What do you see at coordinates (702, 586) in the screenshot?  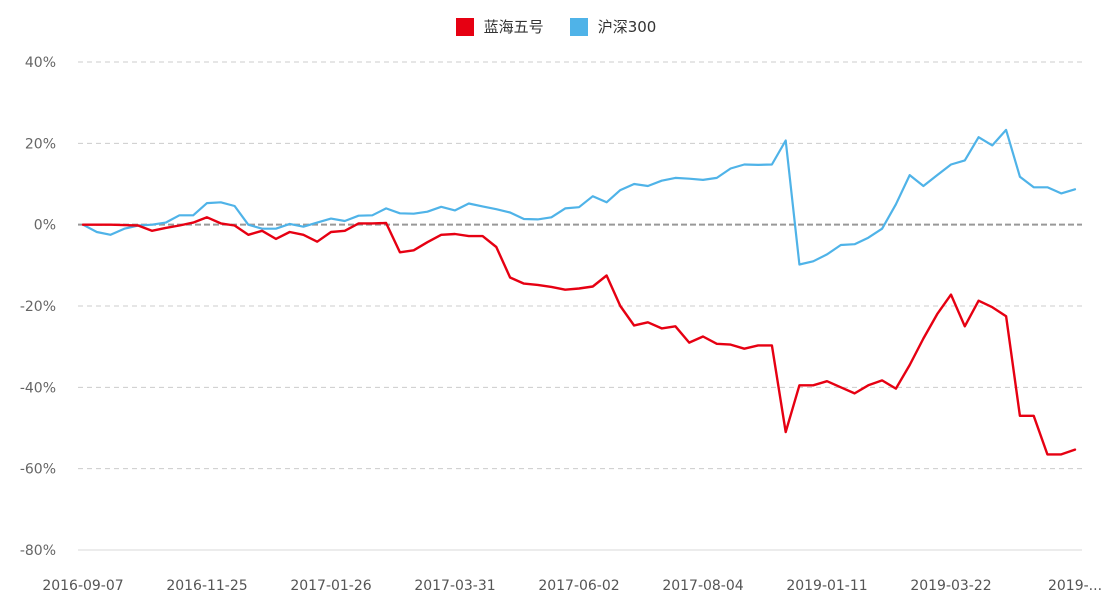 I see `x-tick-label: 2017-08-04` at bounding box center [702, 586].